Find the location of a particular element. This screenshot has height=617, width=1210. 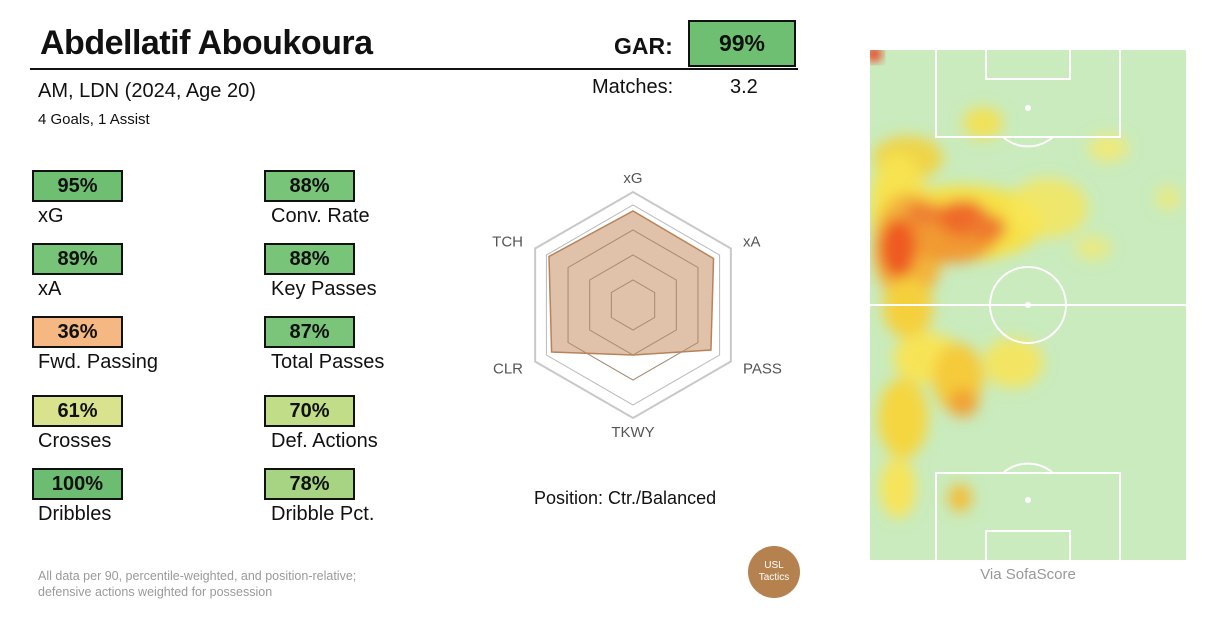

player-goals-assists: 4 Goals, 1 Assist is located at coordinates (94, 119).